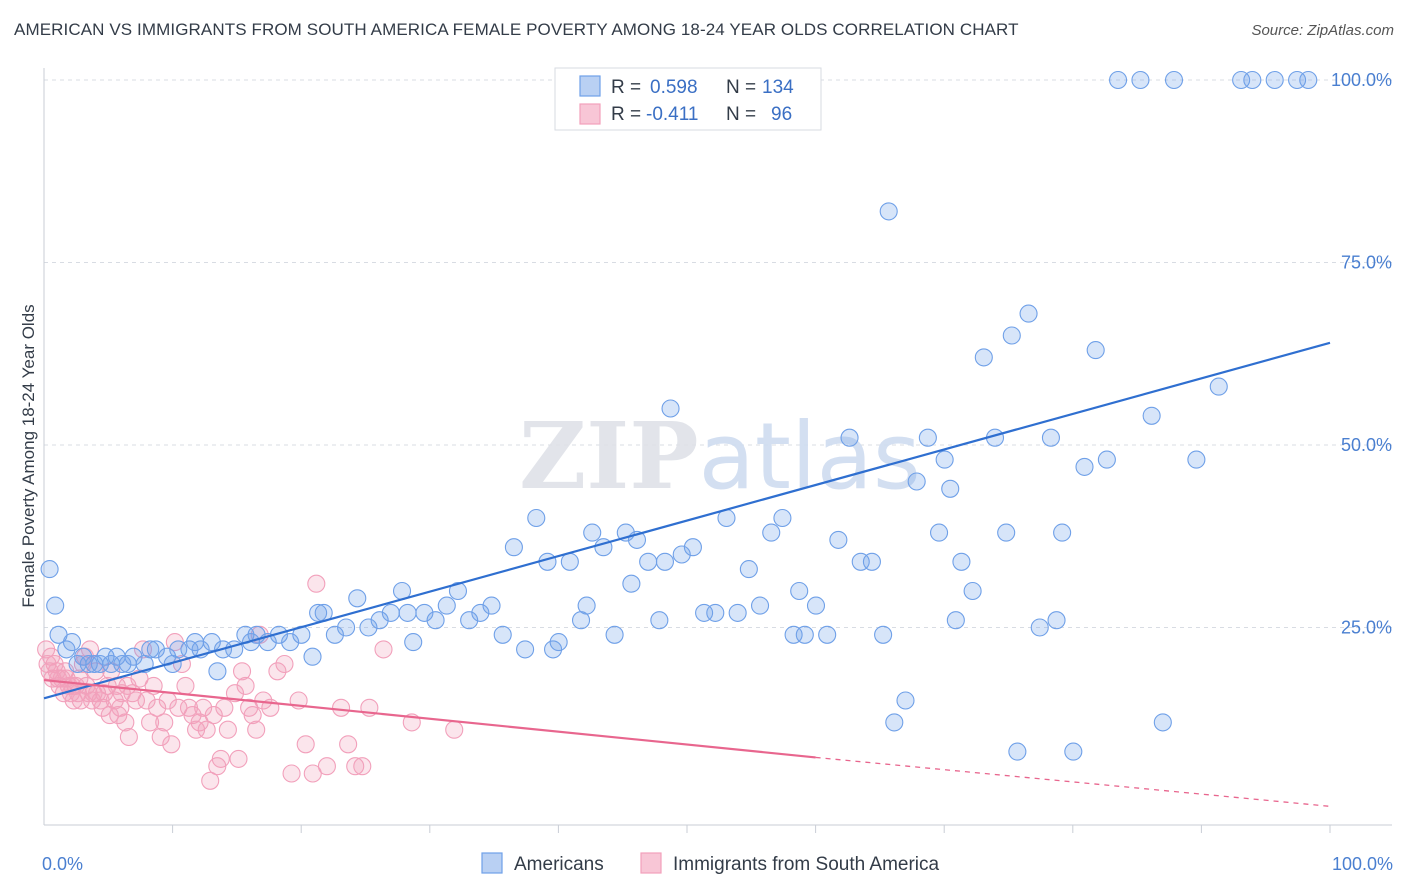 Image resolution: width=1406 pixels, height=892 pixels. Describe the element at coordinates (674, 87) in the screenshot. I see `legend-r-value-1: 0.598` at that location.